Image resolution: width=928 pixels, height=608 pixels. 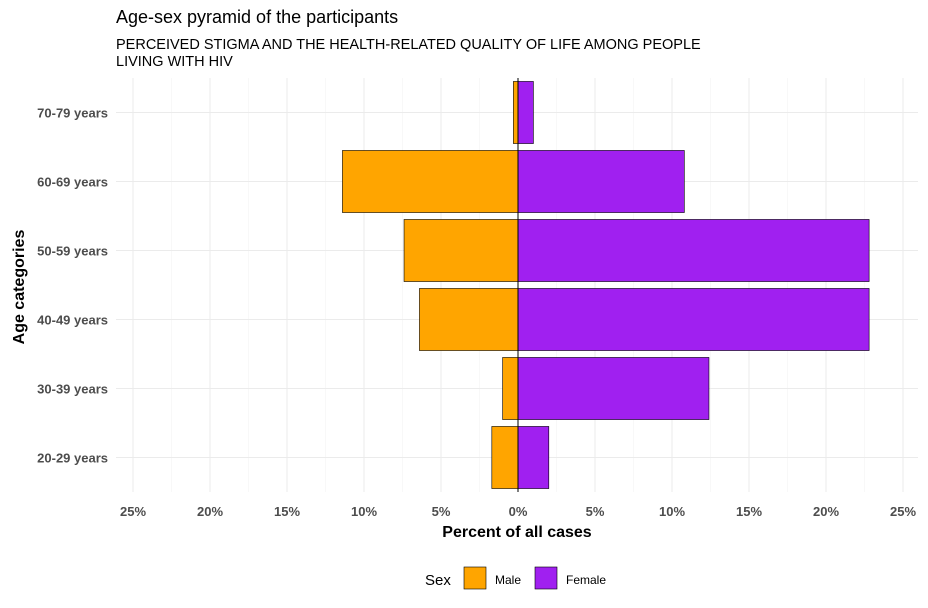 I want to click on x-tick-labels: 25% 20% 15% 10% 5% 0% 5% 10% 15% 20% 25%, so click(x=518, y=511).